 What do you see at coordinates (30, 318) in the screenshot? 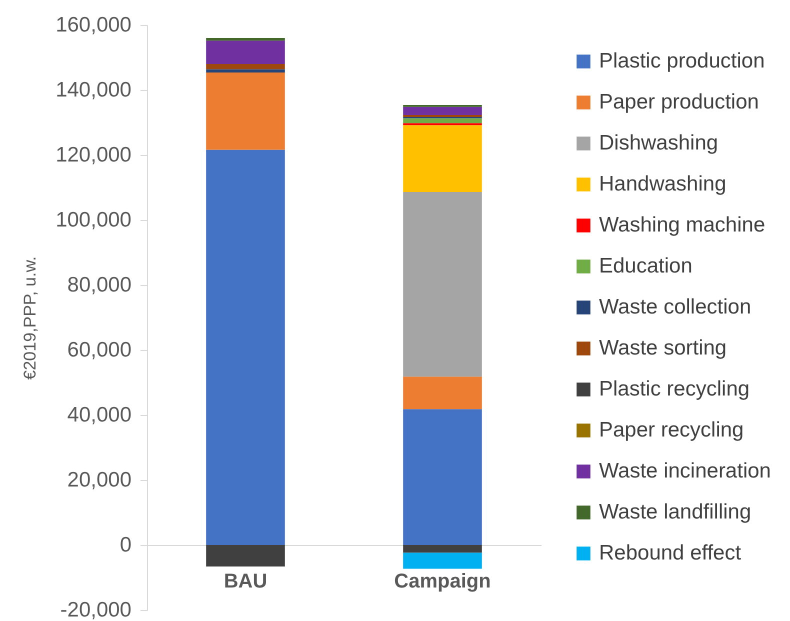
I see `y-axis-title: €2019,PPP, u.w.` at bounding box center [30, 318].